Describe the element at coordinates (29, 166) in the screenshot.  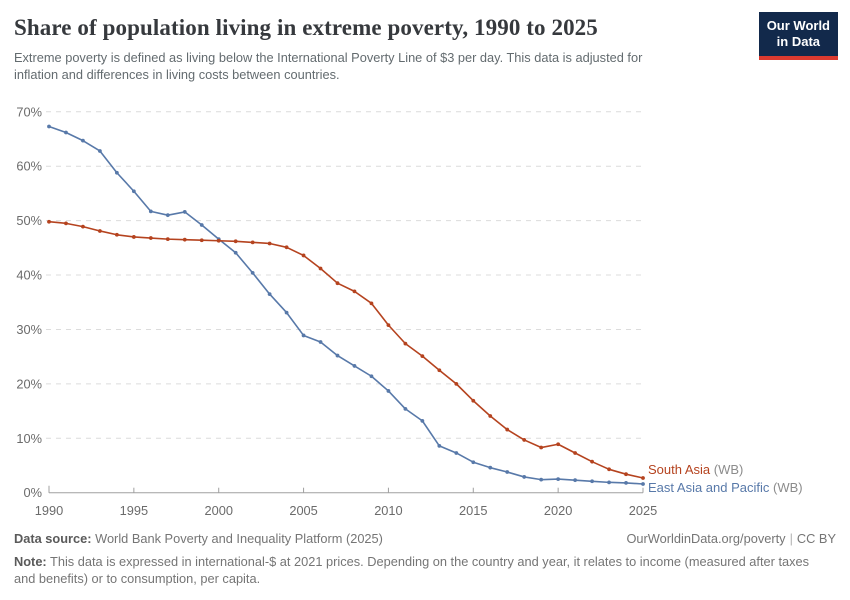
I see `y-axis-tick-label: 60%` at that location.